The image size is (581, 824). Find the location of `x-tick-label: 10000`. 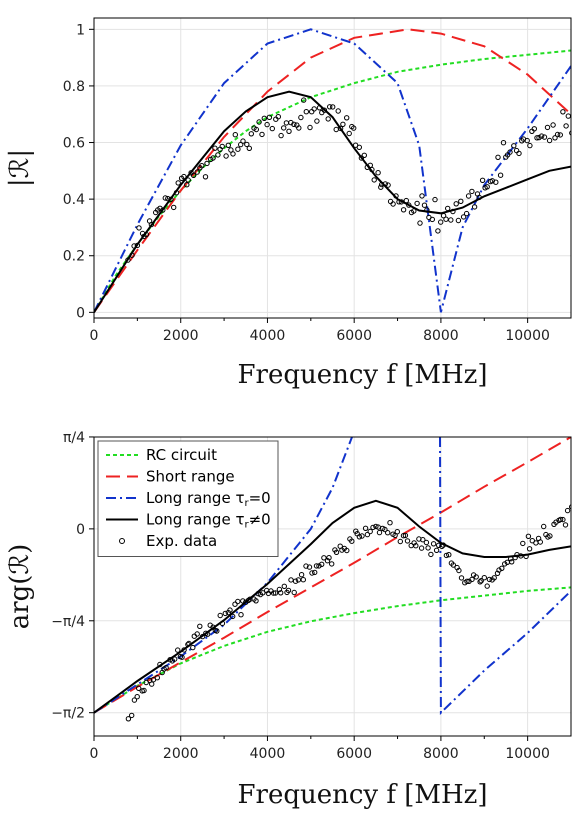

x-tick-label: 10000 is located at coordinates (527, 336).